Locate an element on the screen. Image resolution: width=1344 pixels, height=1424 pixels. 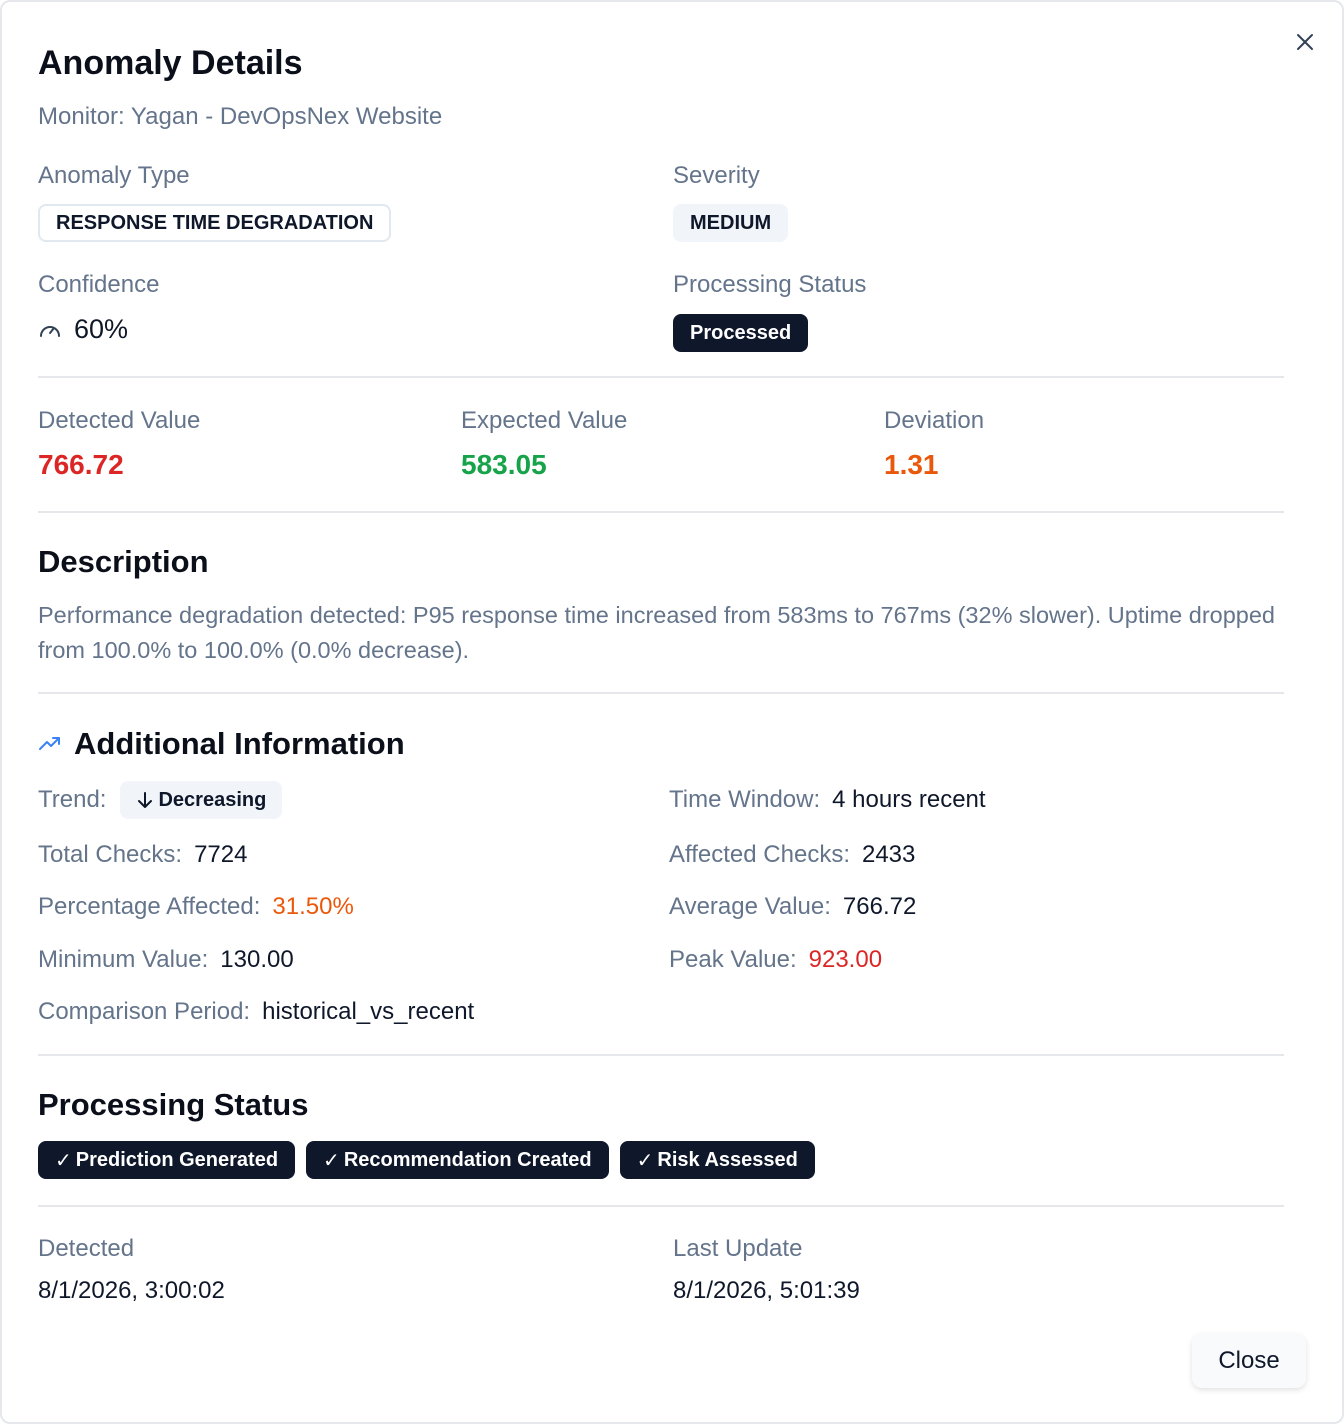
anomaly-type-label: Anomaly Type is located at coordinates (114, 175).